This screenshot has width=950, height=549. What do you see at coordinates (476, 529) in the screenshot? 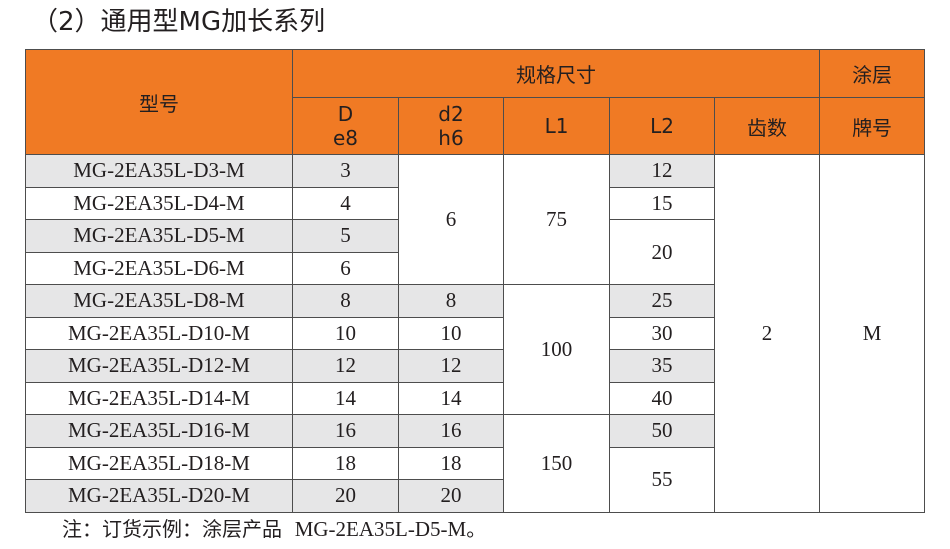
I see `note-suffix: 。` at bounding box center [476, 529].